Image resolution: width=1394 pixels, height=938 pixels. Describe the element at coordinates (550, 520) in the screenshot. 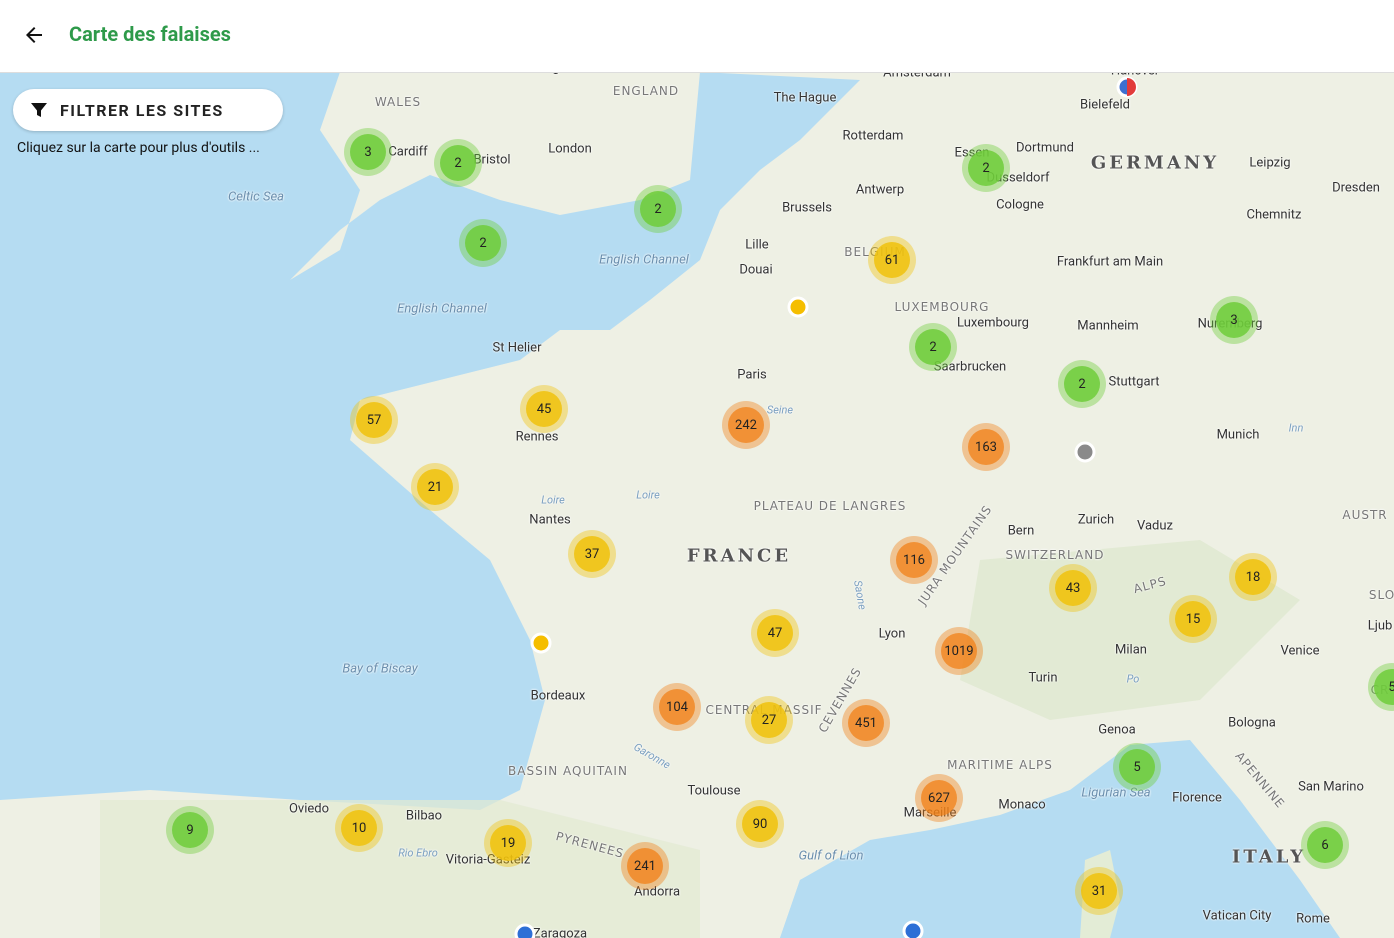

I see `map-label: Nantes` at that location.